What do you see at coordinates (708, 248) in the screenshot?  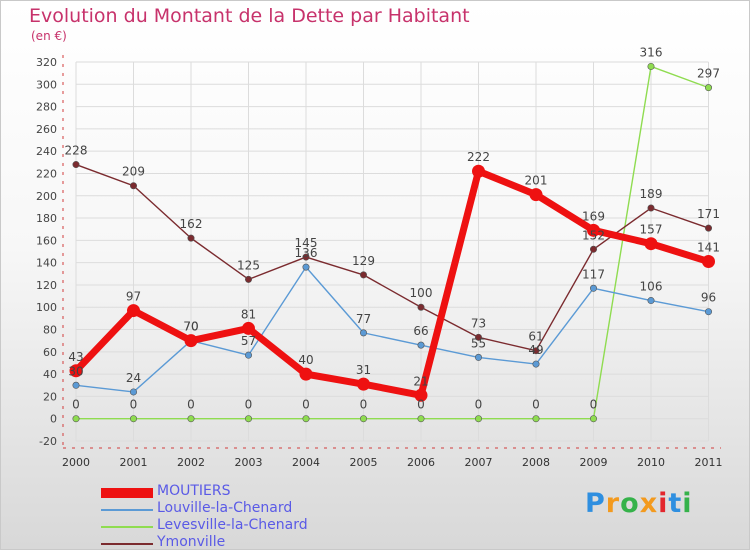 I see `data-label: 141` at bounding box center [708, 248].